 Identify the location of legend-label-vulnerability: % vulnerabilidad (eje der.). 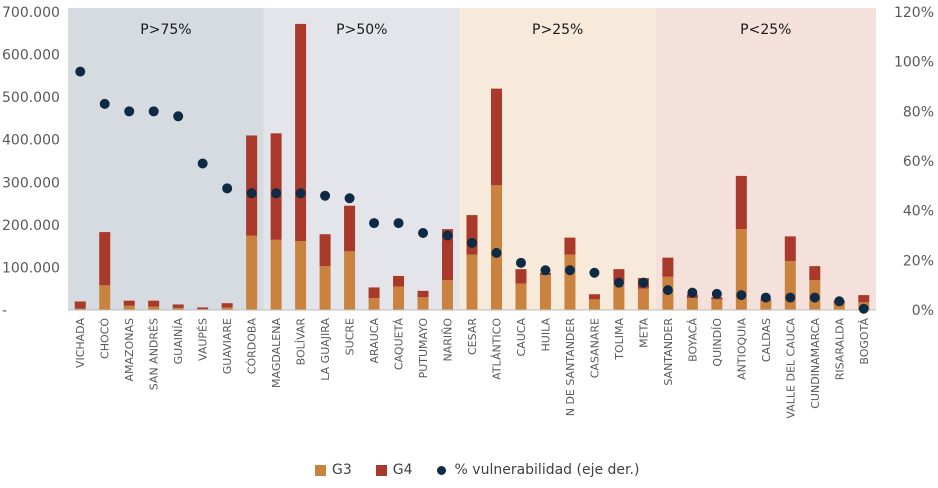
(547, 470).